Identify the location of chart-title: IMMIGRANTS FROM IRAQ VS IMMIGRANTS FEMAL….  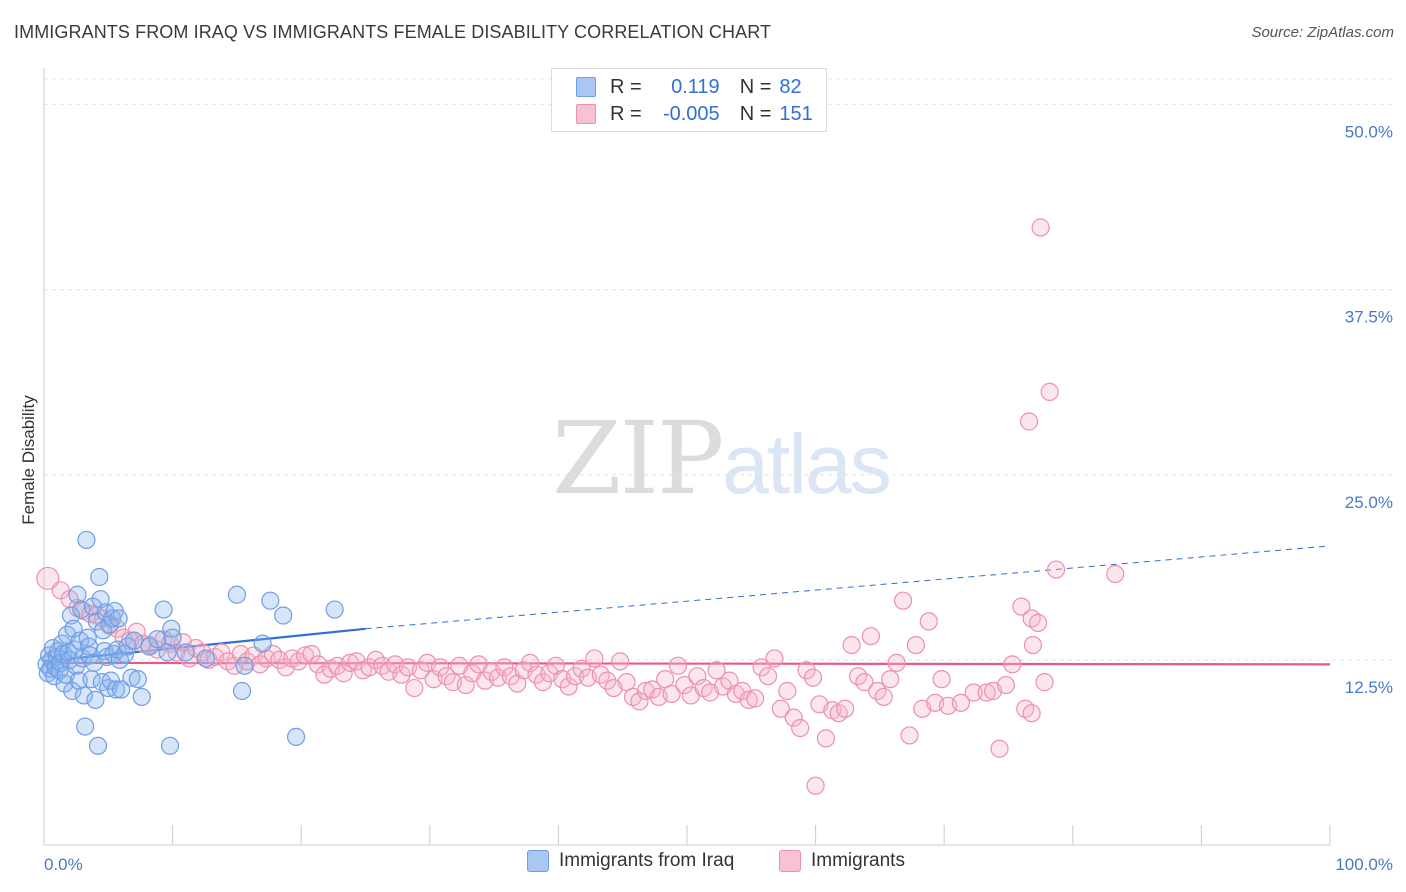
(393, 32).